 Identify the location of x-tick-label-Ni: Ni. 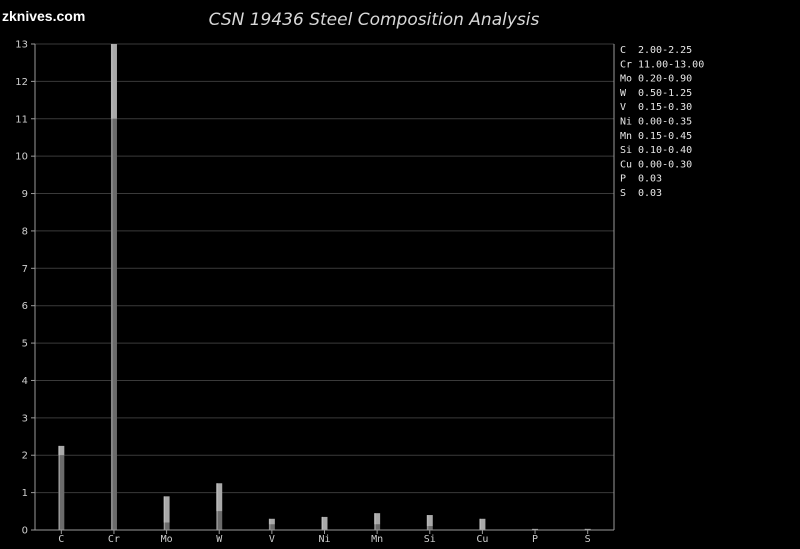
(324, 539).